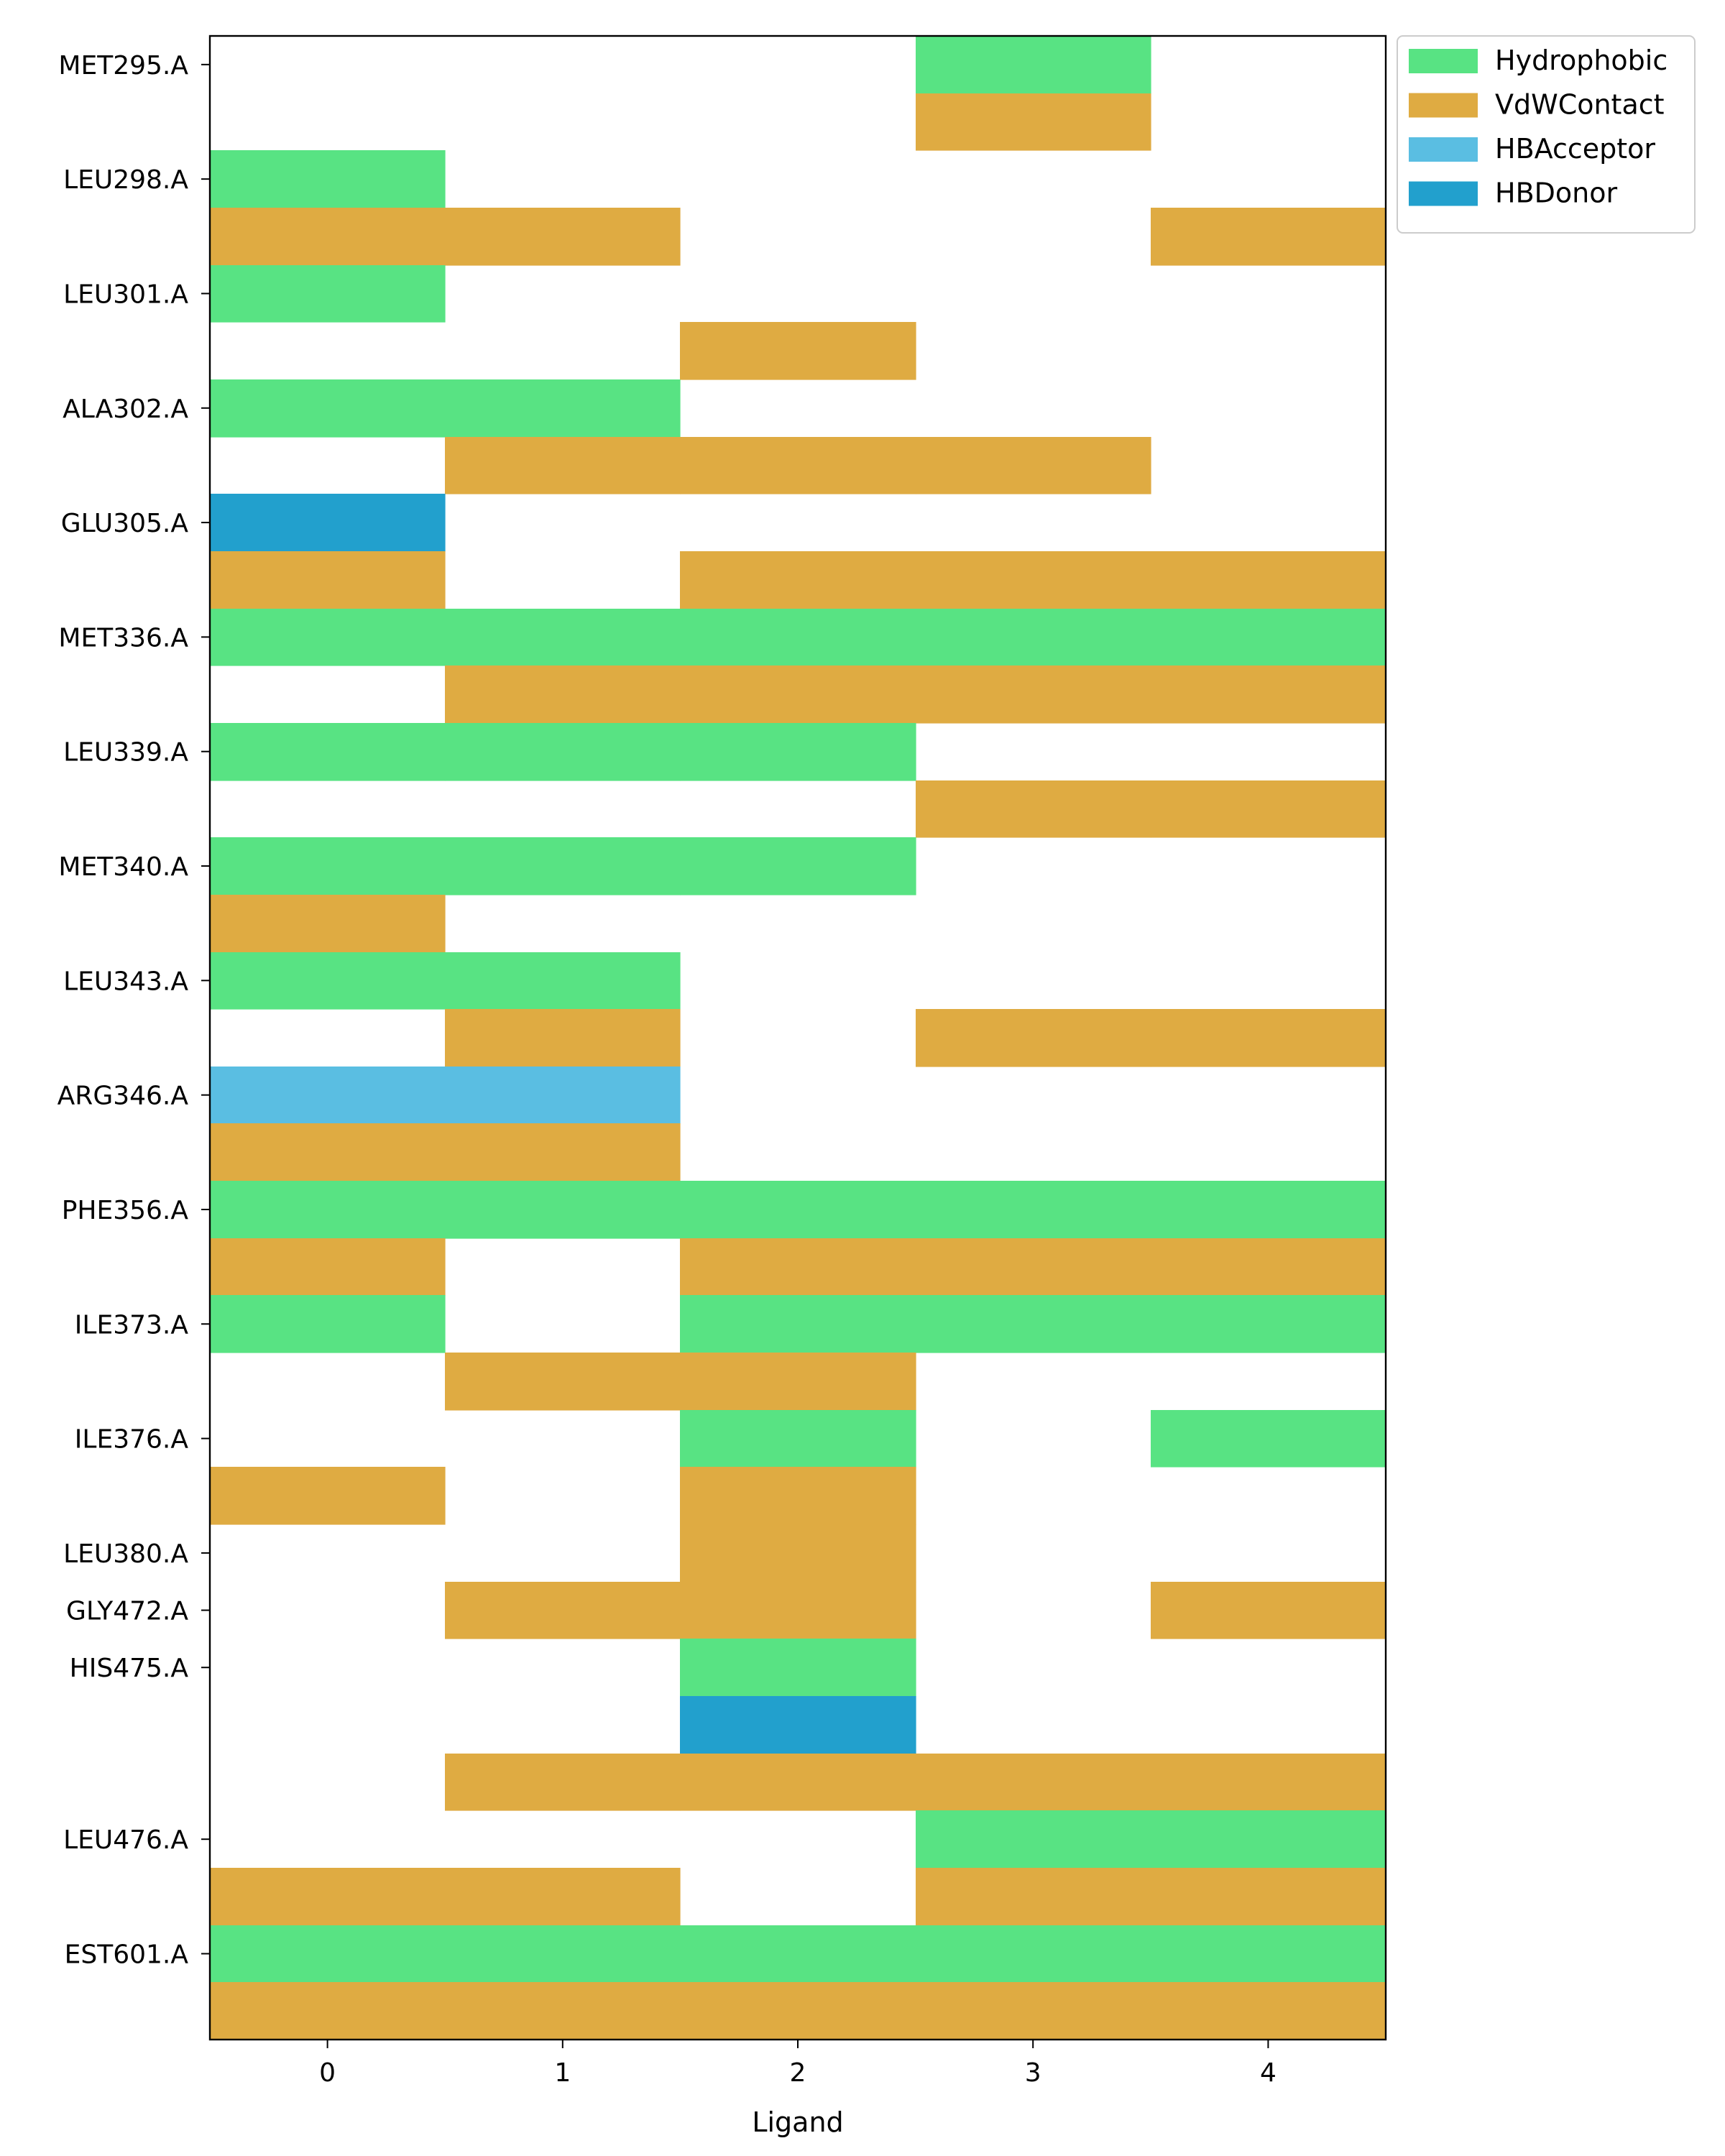  What do you see at coordinates (563, 465) in the screenshot?
I see `heatmap-cell-vdwcontact-r7-c1` at bounding box center [563, 465].